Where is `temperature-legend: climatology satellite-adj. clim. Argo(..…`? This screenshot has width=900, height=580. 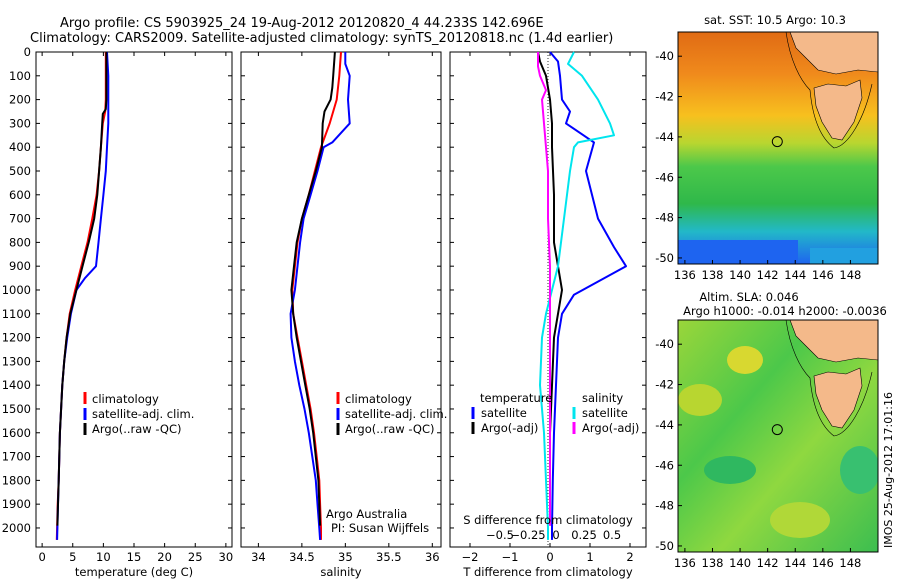
temperature-legend: climatology satellite-adj. clim. Argo(..… is located at coordinates (138, 414).